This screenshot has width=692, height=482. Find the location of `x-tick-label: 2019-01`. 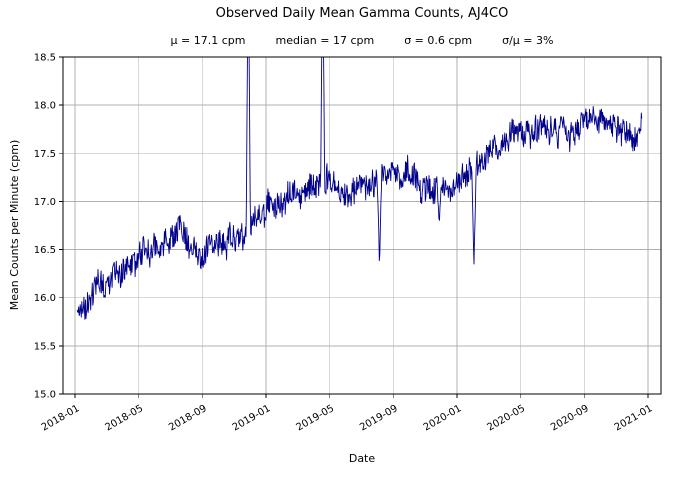

x-tick-label: 2019-01 is located at coordinates (252, 418).